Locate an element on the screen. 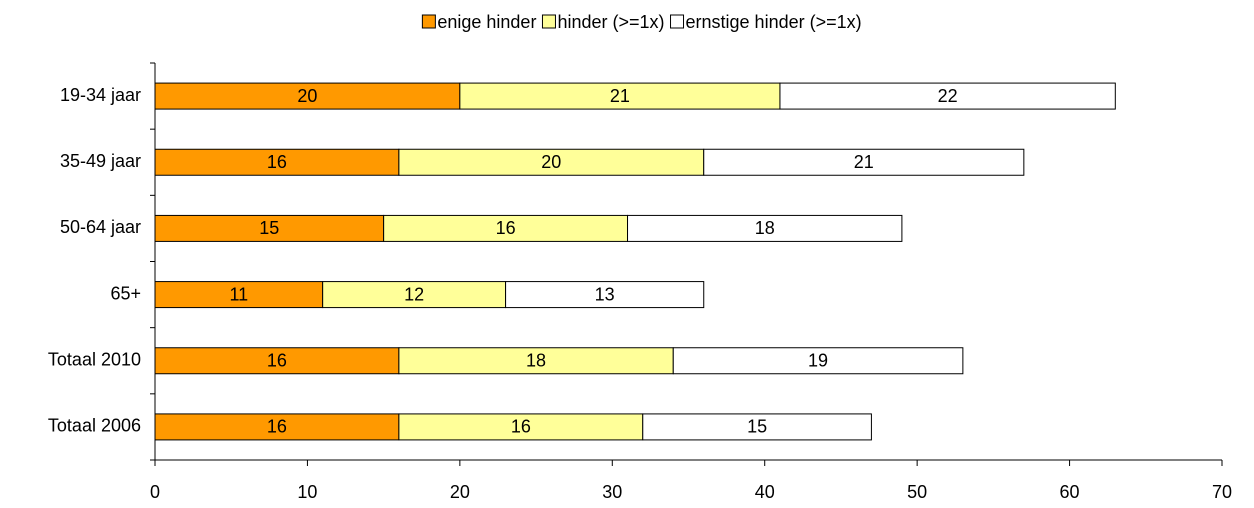 This screenshot has height=508, width=1254. x-tick-label: 0 is located at coordinates (155, 492).